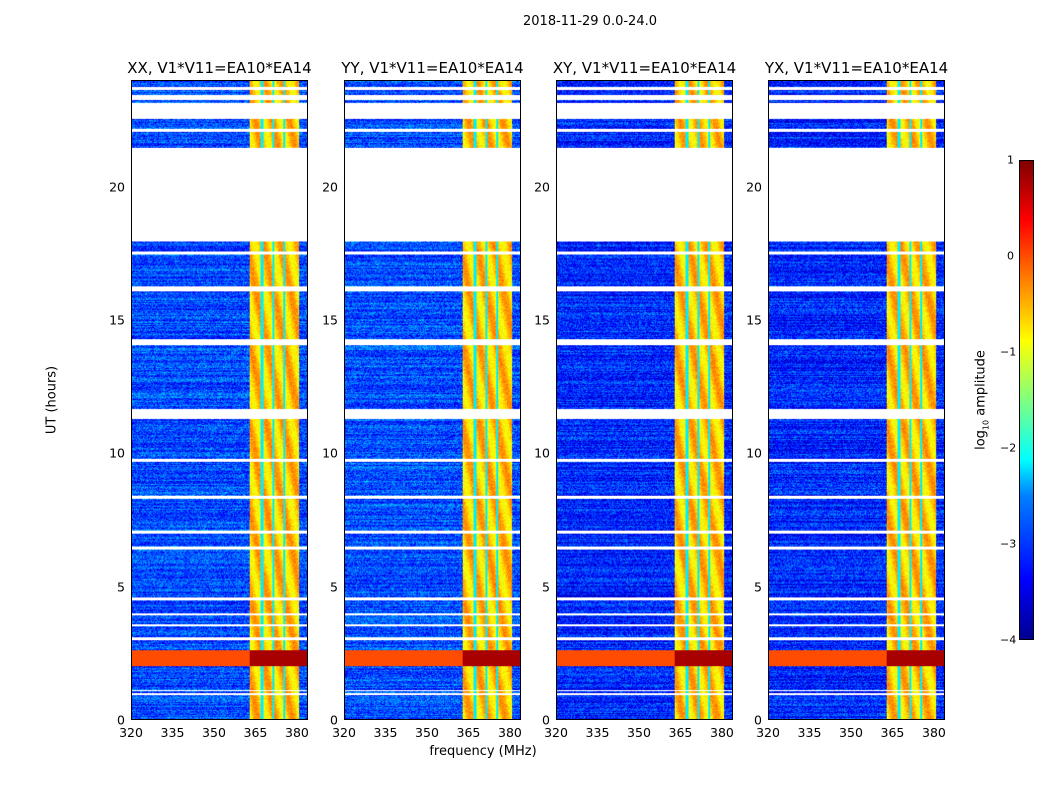  What do you see at coordinates (1010, 256) in the screenshot?
I see `colorbar-tick-label: 0` at bounding box center [1010, 256].